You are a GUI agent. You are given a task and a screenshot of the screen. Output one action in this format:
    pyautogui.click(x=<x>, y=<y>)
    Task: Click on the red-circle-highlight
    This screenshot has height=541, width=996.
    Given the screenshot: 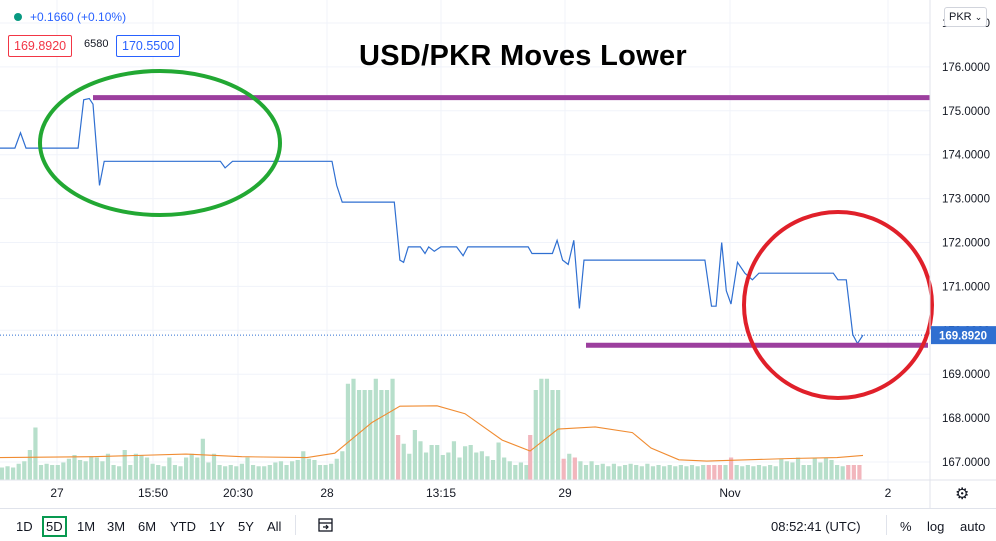 What is the action you would take?
    pyautogui.click(x=838, y=305)
    